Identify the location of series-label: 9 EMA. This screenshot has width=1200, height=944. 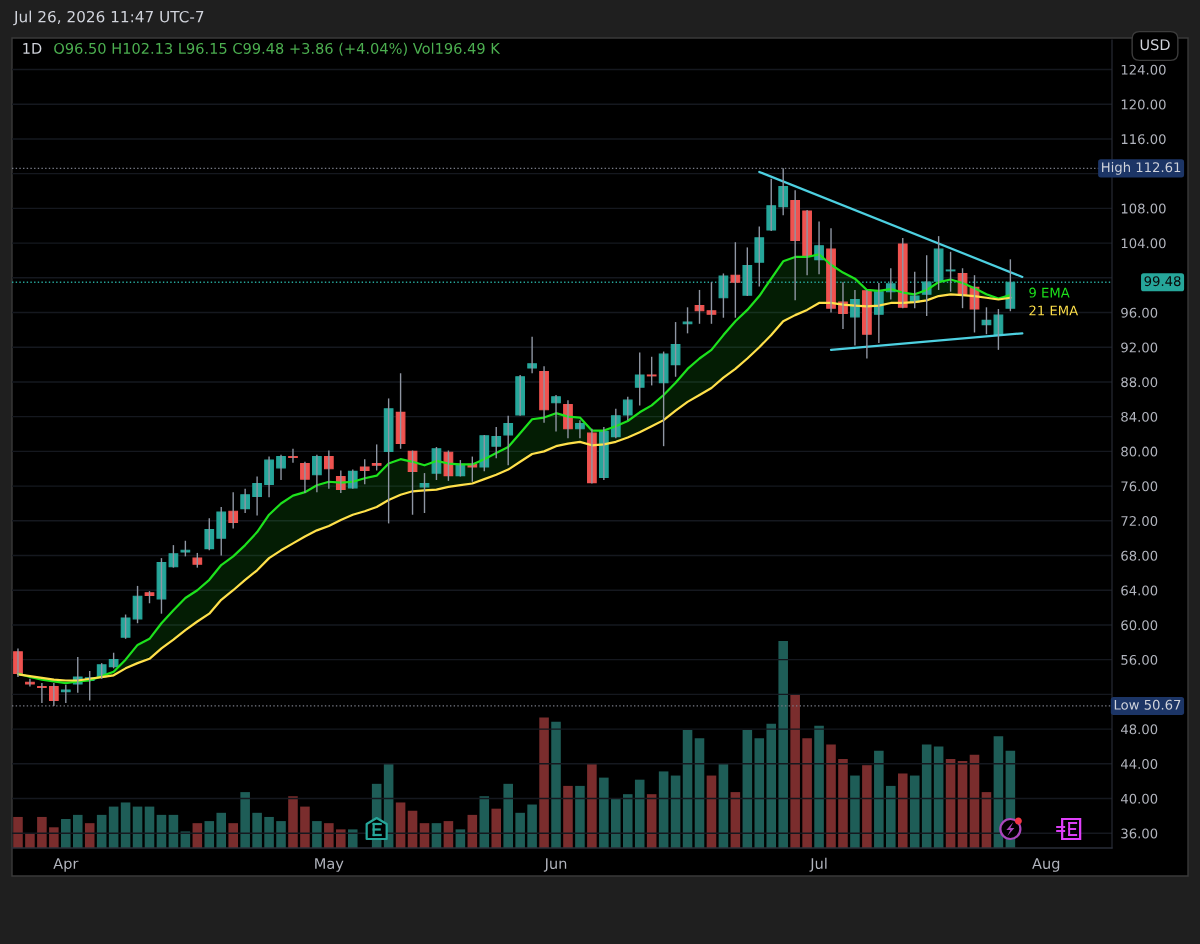
(1049, 292).